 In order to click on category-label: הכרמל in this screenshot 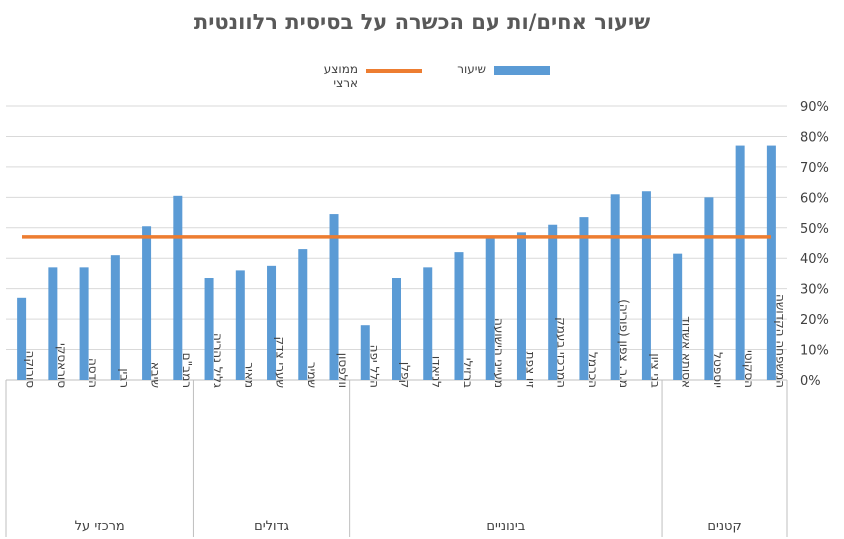, I will do `click(593, 370)`.